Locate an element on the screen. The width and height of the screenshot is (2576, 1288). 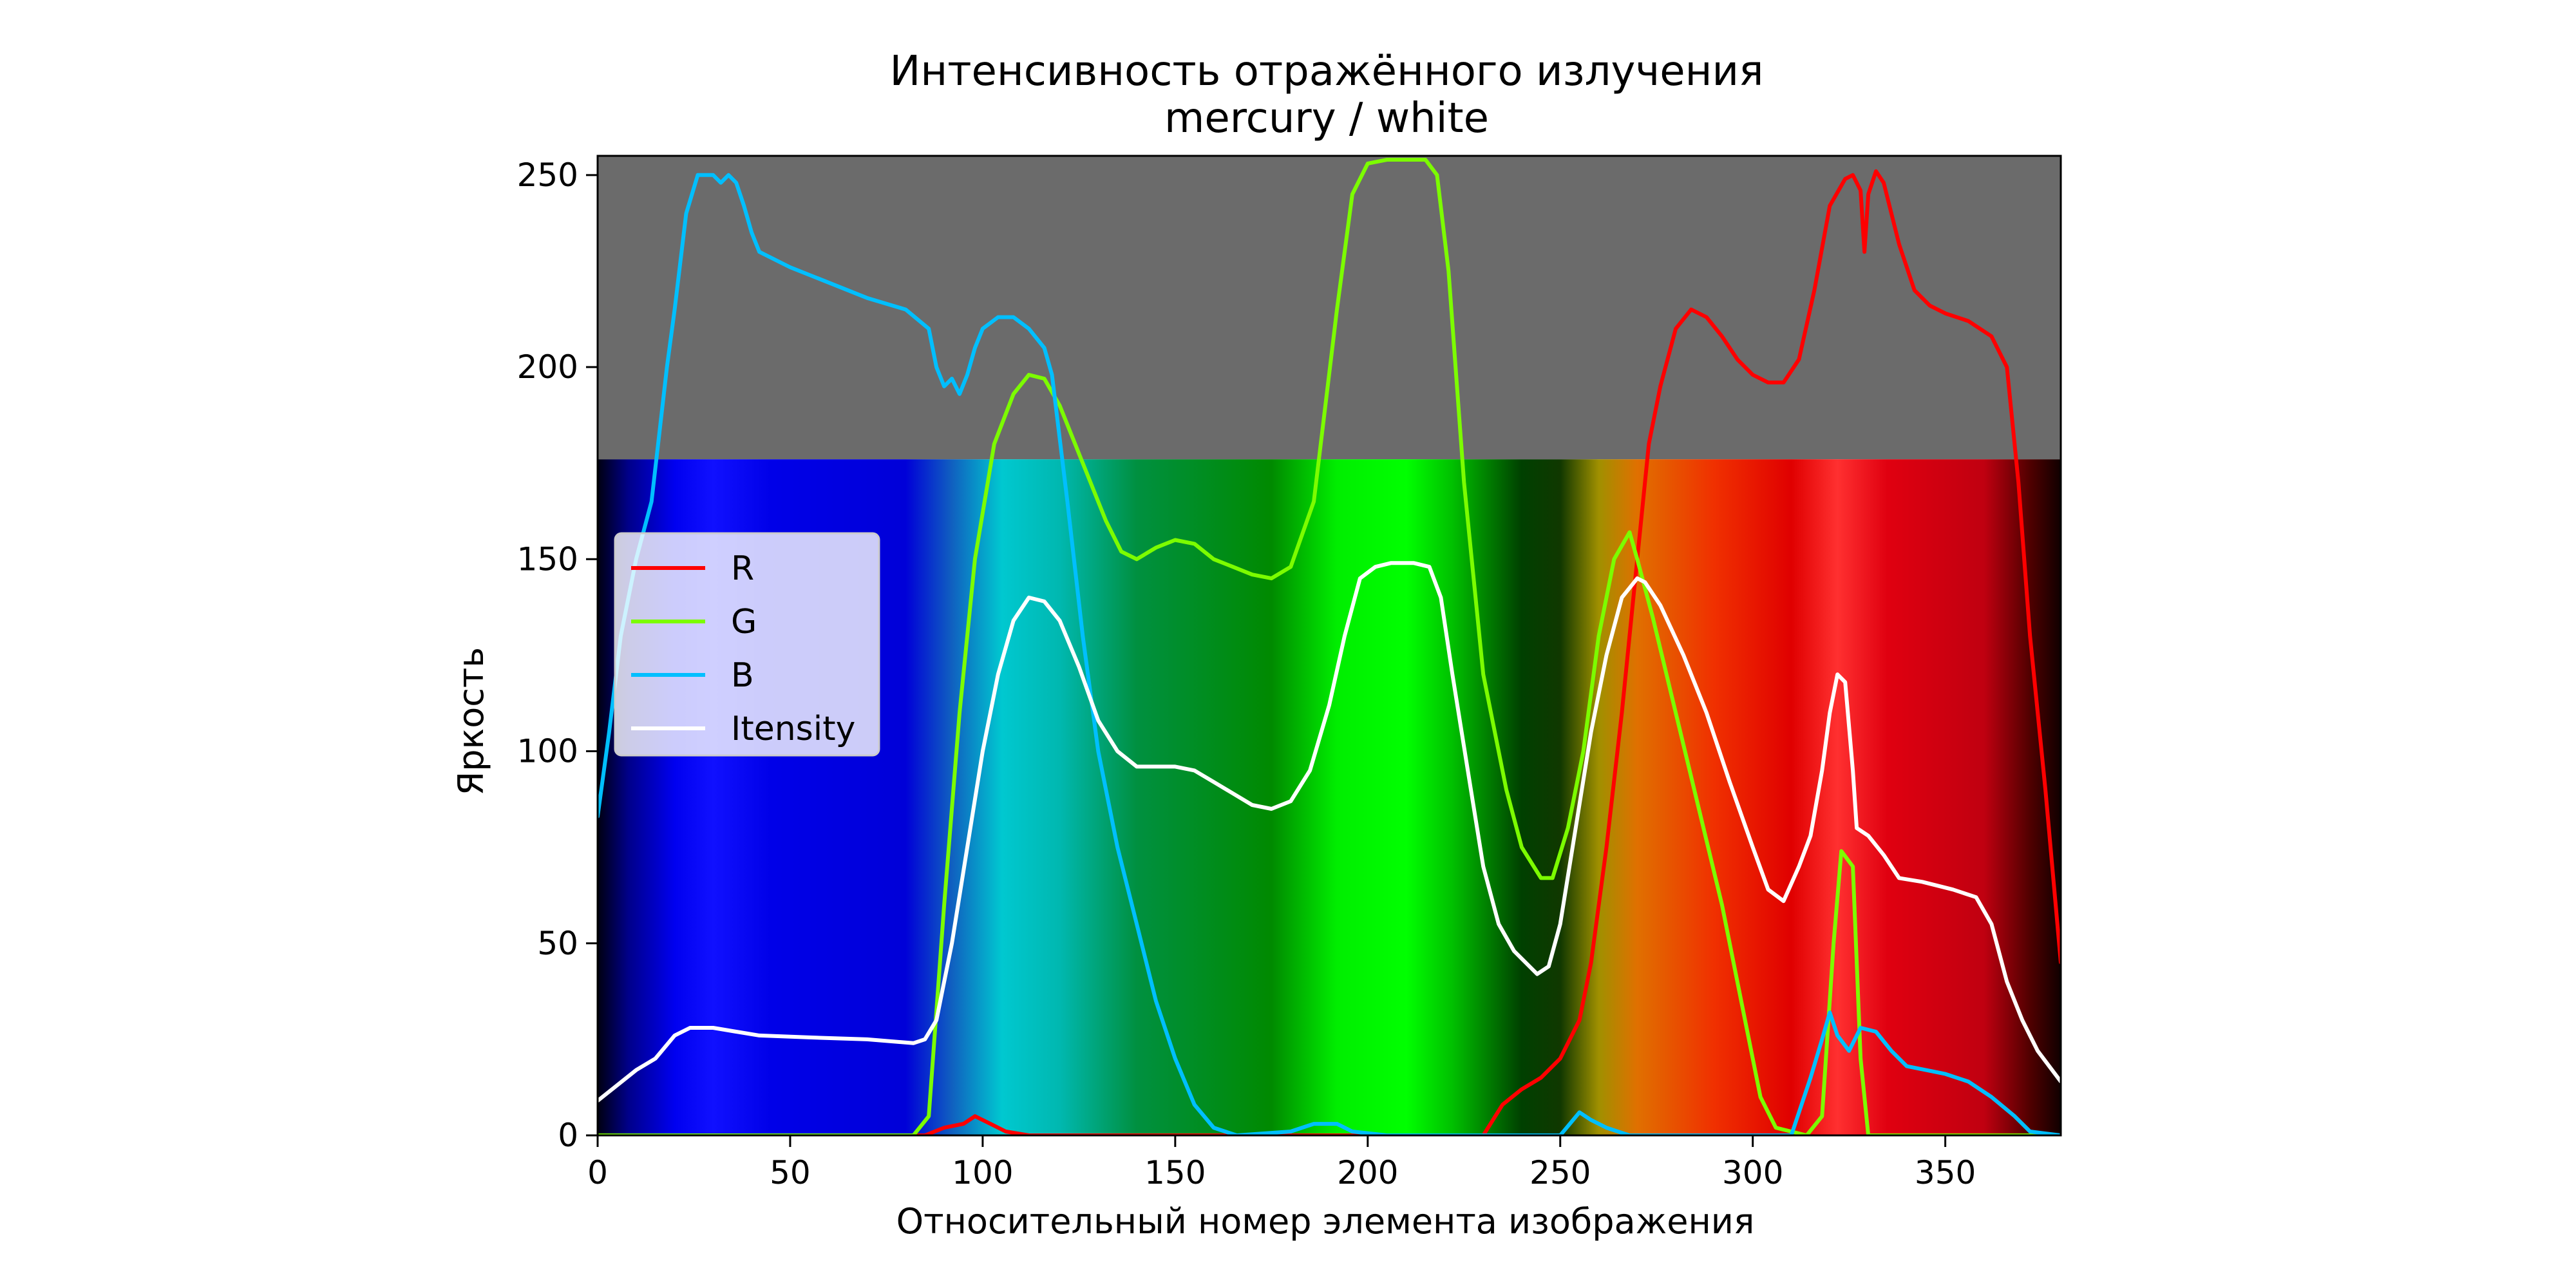
y-axis: 0 50 100 150 200 250 is located at coordinates (557, 655).